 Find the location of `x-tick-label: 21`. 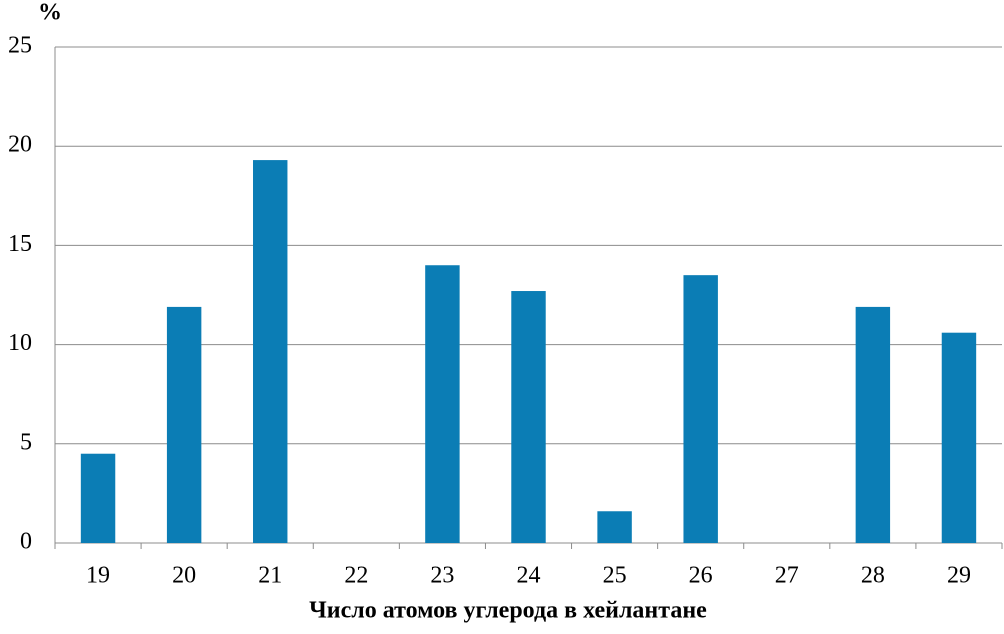

x-tick-label: 21 is located at coordinates (270, 576).